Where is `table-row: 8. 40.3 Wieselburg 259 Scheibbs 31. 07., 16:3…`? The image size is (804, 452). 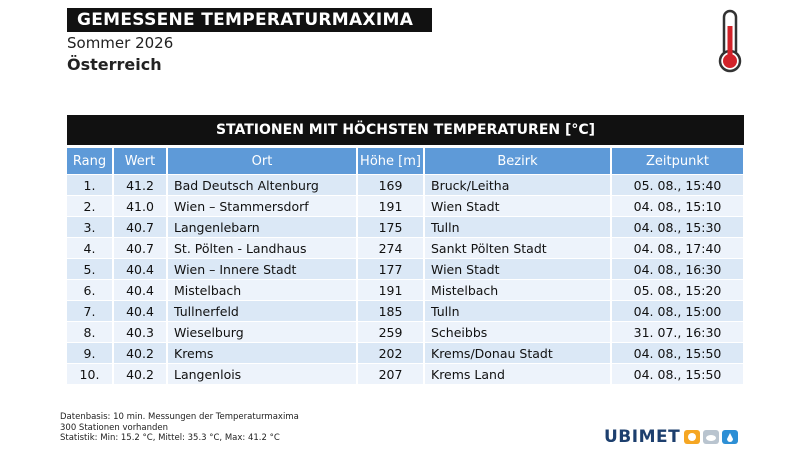 table-row: 8. 40.3 Wieselburg 259 Scheibbs 31. 07., 16:3… is located at coordinates (406, 332).